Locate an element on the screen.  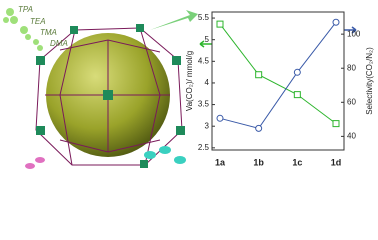
y-tick-label: 4.5 is located at coordinates (204, 60).